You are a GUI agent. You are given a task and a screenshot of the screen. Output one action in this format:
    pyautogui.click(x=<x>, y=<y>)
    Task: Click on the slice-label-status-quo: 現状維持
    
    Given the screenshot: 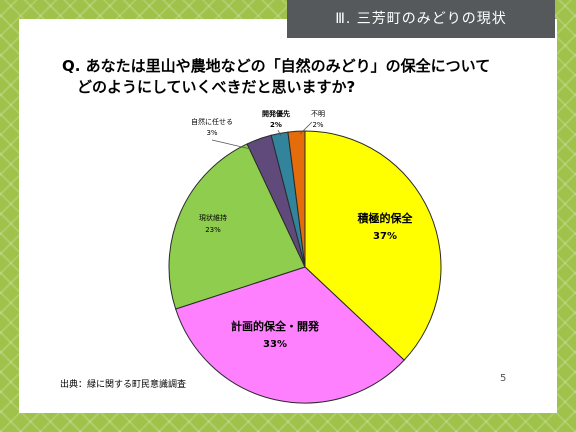 What is the action you would take?
    pyautogui.click(x=213, y=217)
    